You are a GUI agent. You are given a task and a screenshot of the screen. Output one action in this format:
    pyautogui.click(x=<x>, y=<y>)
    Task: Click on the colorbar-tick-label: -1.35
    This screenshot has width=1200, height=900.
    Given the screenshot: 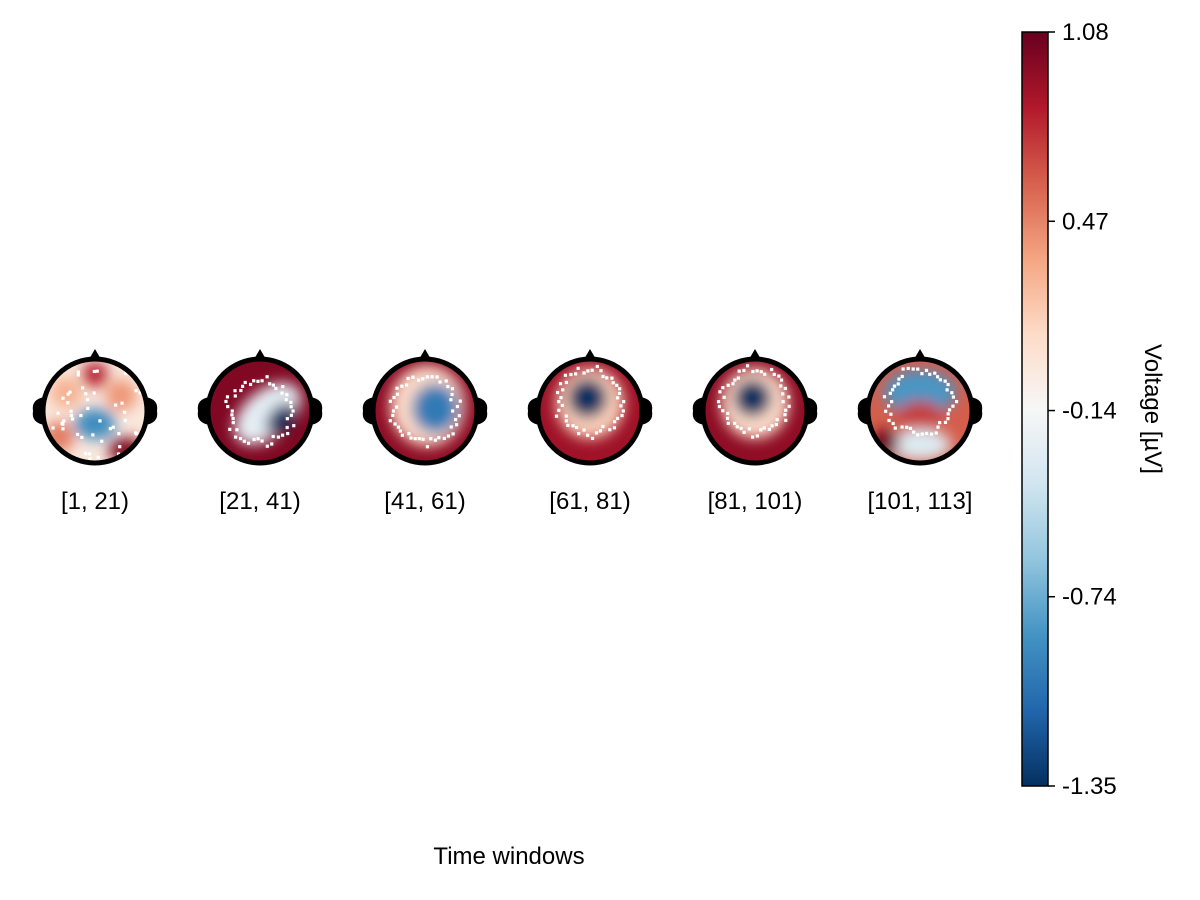 What is the action you would take?
    pyautogui.click(x=1089, y=786)
    